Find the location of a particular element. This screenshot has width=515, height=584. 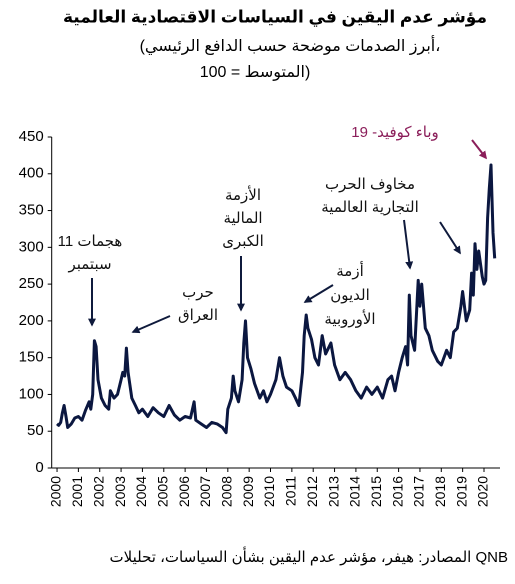

chart-subtitle: المتوسط = 100) is located at coordinates (255, 73).